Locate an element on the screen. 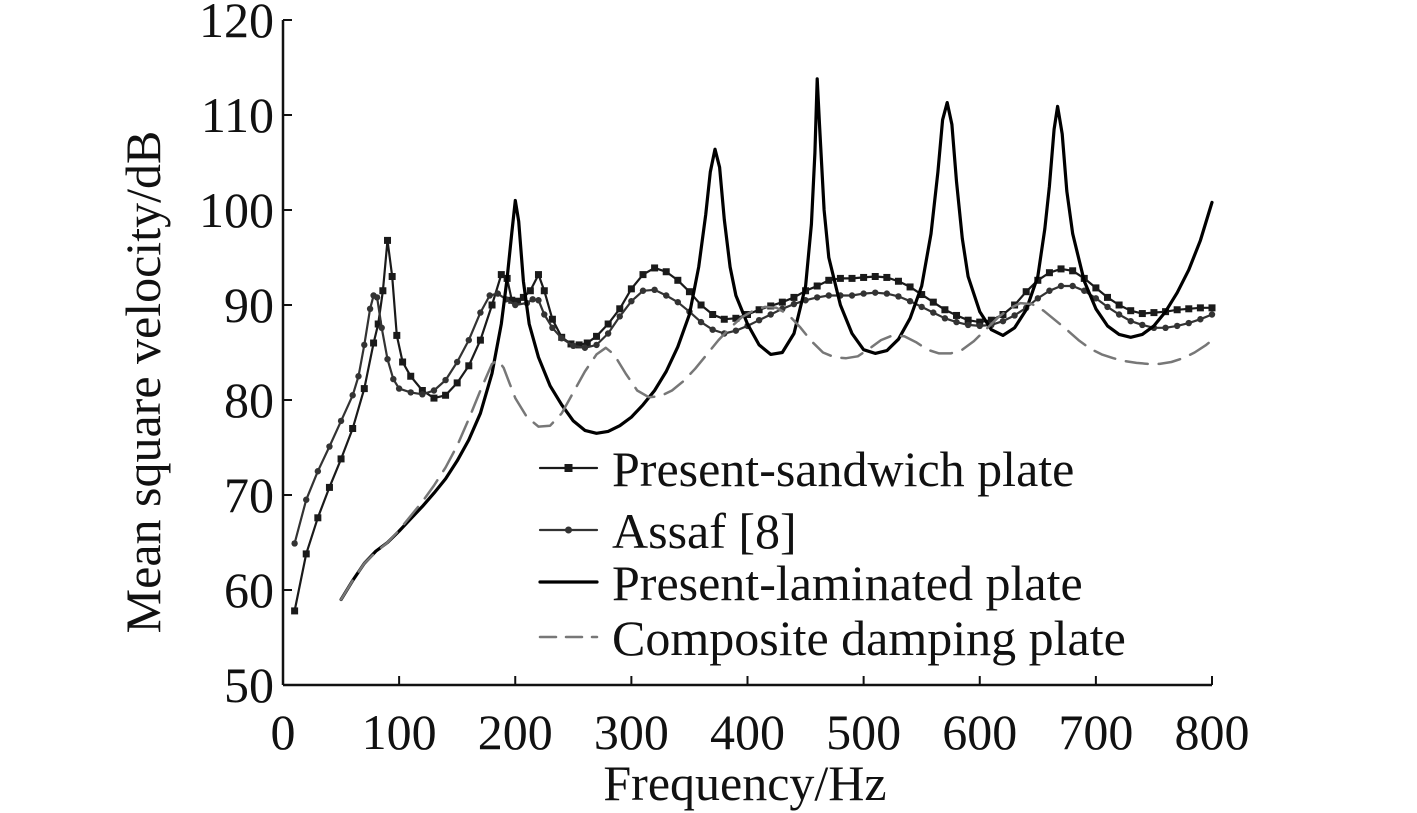 This screenshot has width=1417, height=813. x-tick-label: 700 is located at coordinates (1095, 732).